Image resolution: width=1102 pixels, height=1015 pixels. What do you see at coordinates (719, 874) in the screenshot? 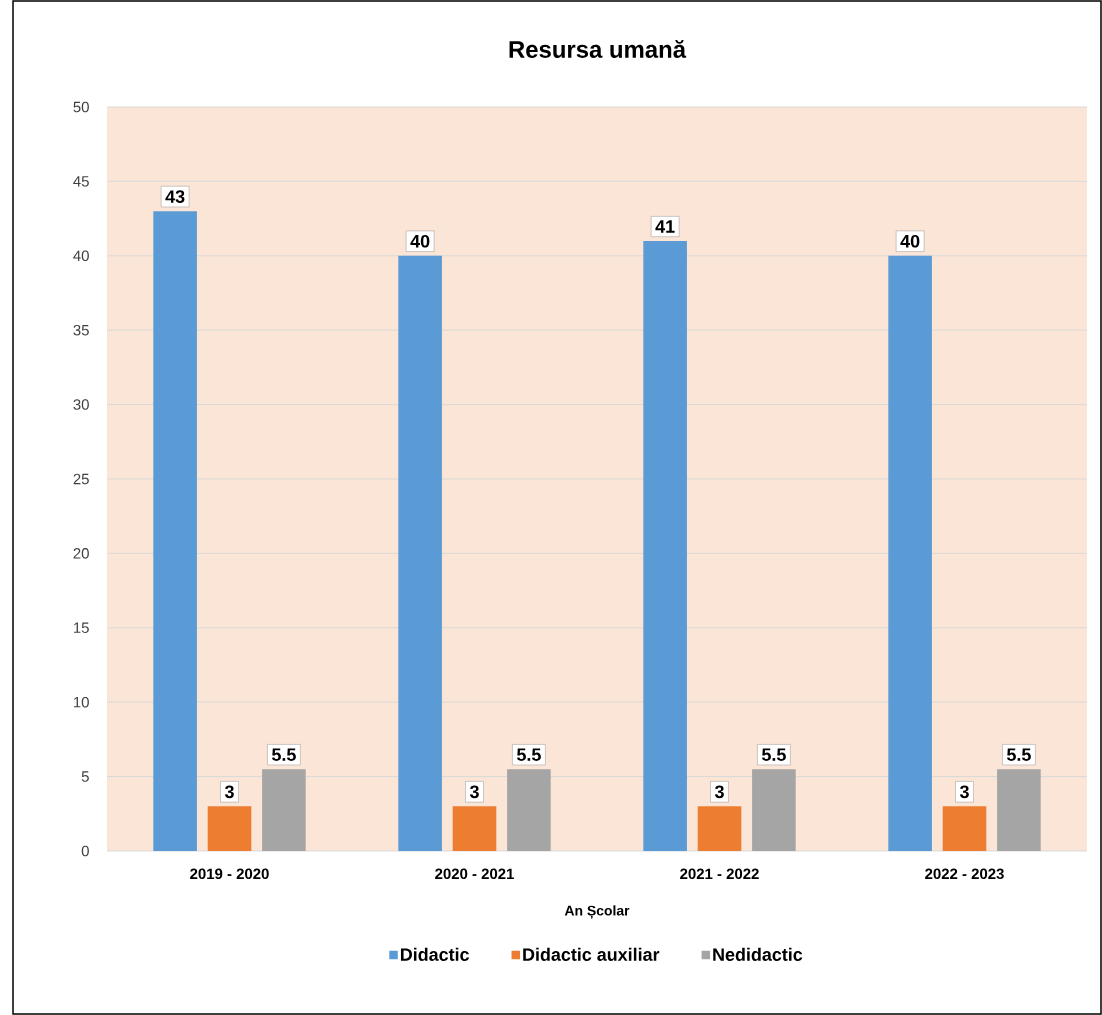
I see `x-tick-label: 2021 - 2022` at bounding box center [719, 874].